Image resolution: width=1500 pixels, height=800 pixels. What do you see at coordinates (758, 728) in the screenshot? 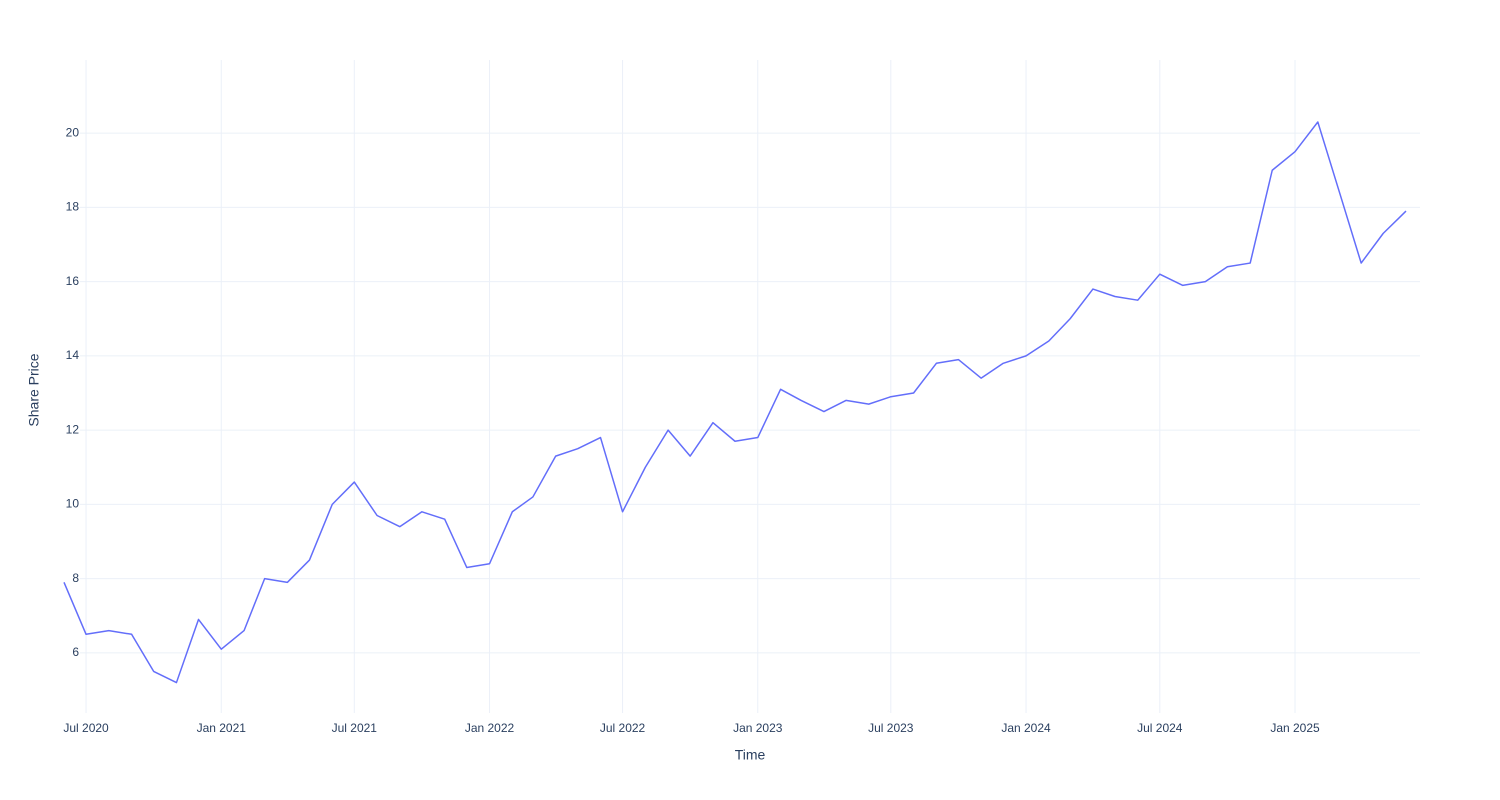
I see `x-tick-label: Jan 2023` at bounding box center [758, 728].